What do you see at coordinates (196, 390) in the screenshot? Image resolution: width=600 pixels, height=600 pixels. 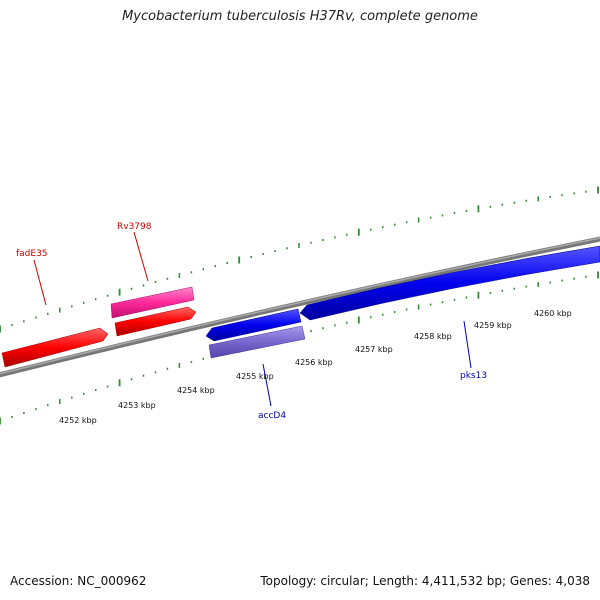 I see `axis-label: 4254 kbp` at bounding box center [196, 390].